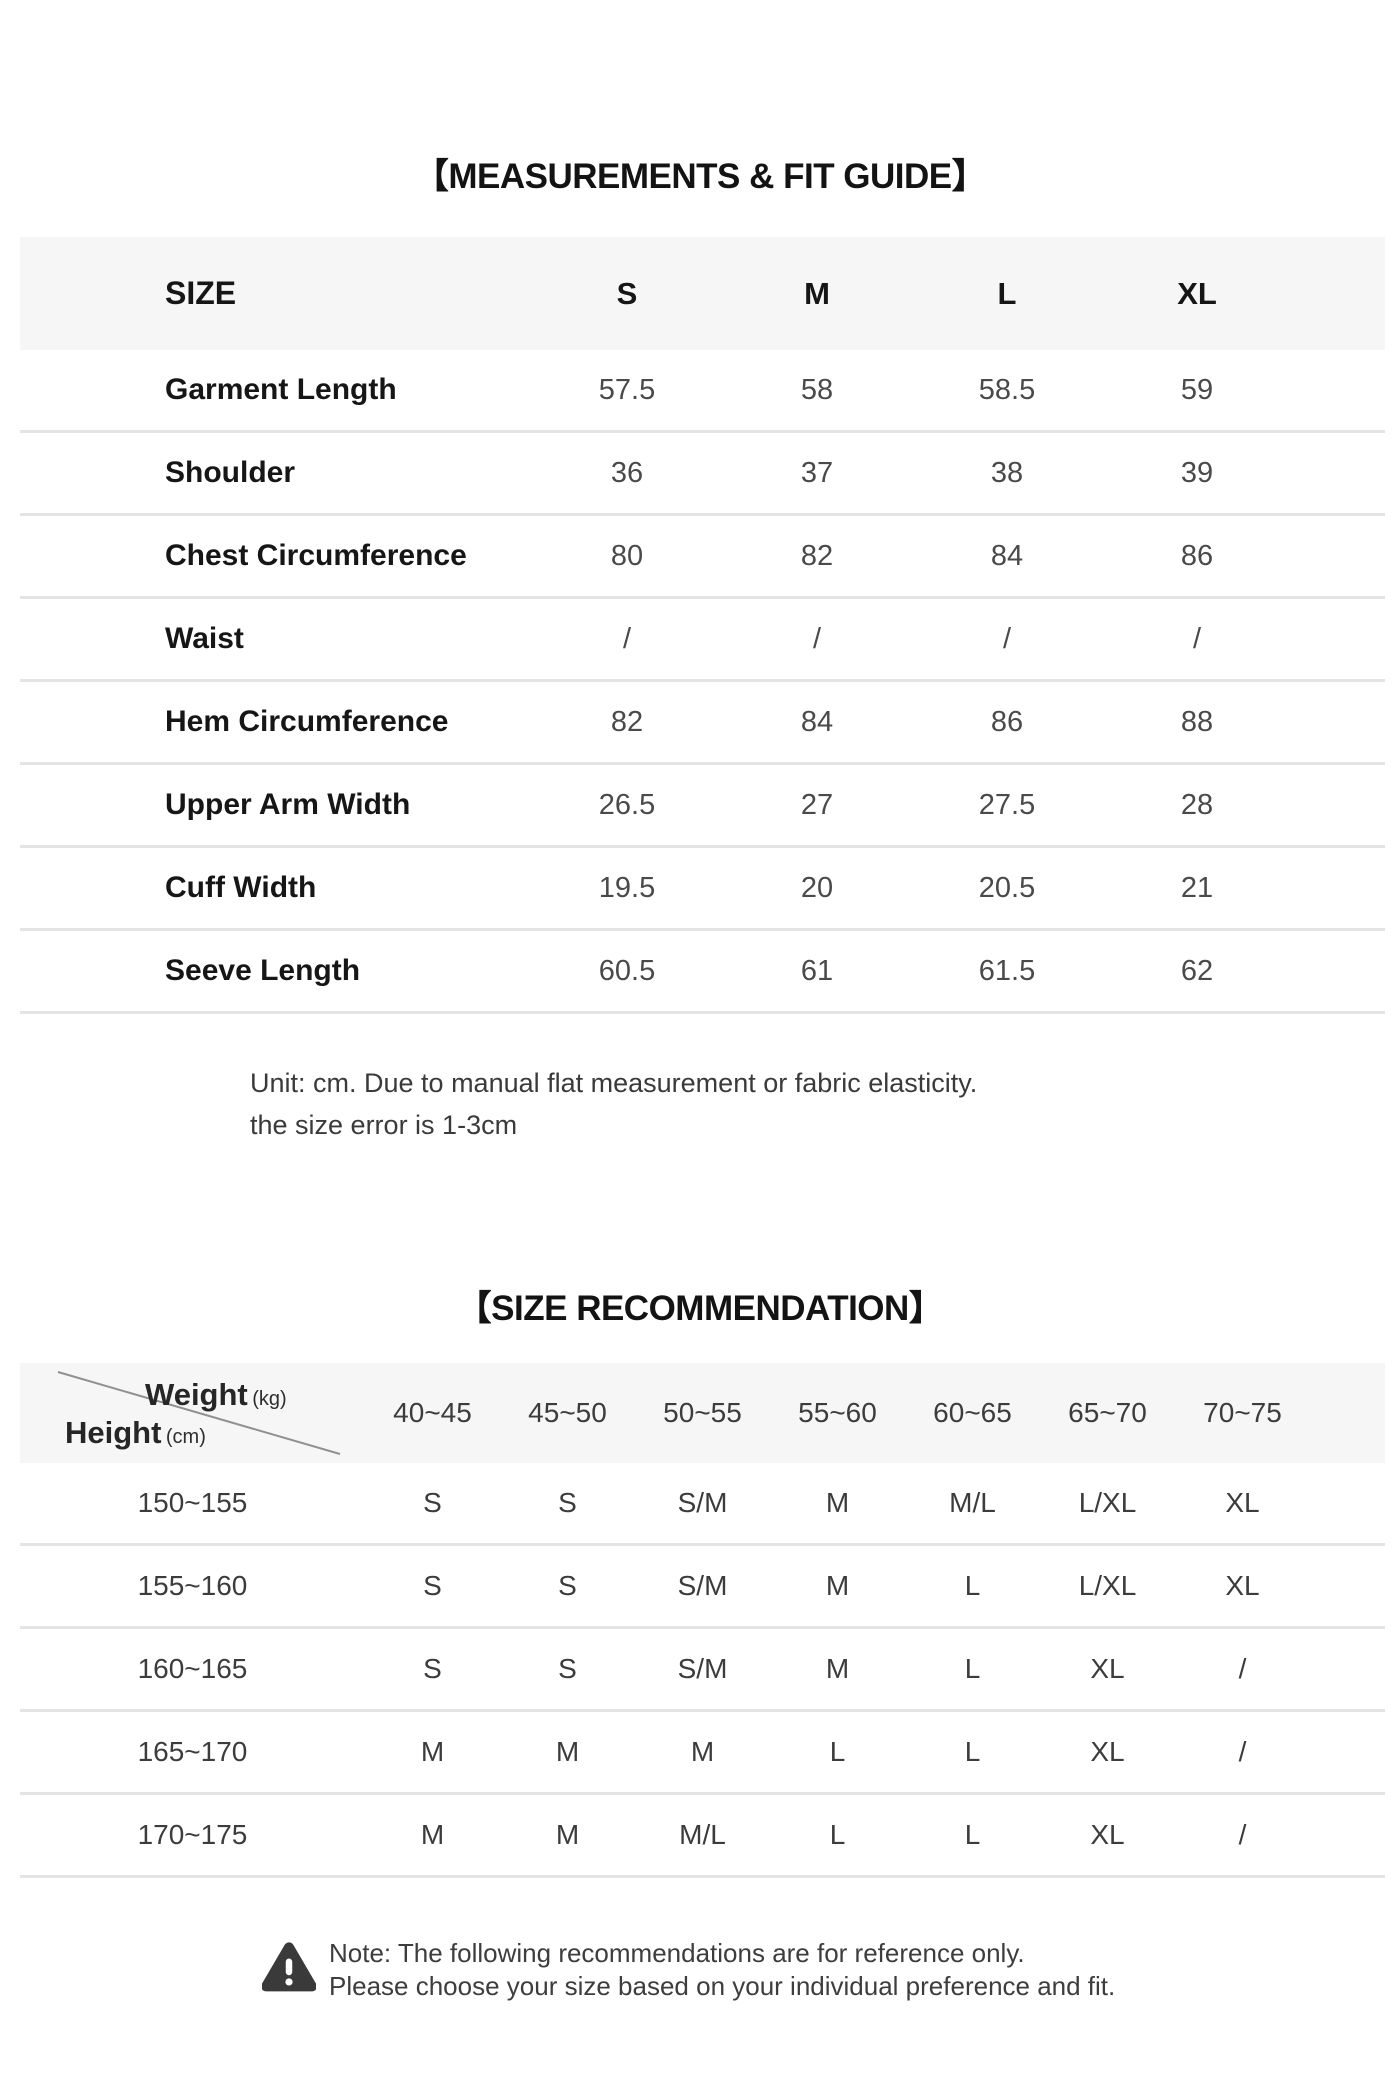 The height and width of the screenshot is (2100, 1400). I want to click on weight-col-50-55: 50~55, so click(702, 1412).